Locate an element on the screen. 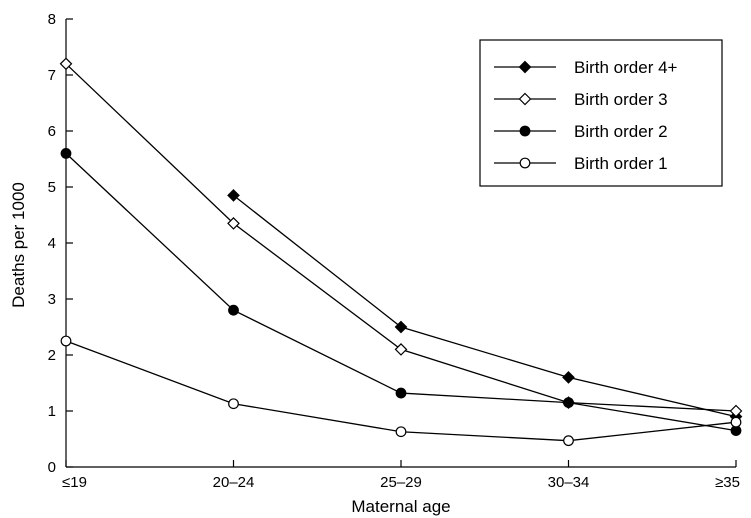 This screenshot has width=751, height=518. legend-item: Birth order 3 is located at coordinates (581, 99).